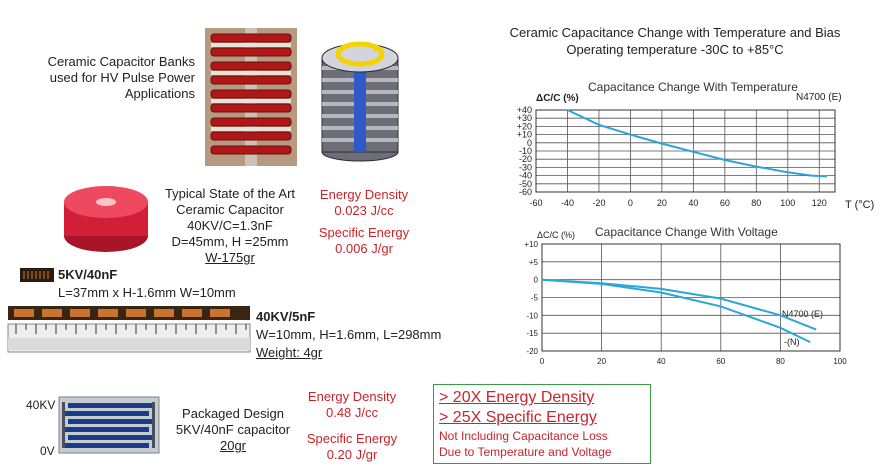  What do you see at coordinates (147, 292) in the screenshot?
I see `small-capacitor-dims: L=37mm x H-1.6mm W=10mm` at bounding box center [147, 292].